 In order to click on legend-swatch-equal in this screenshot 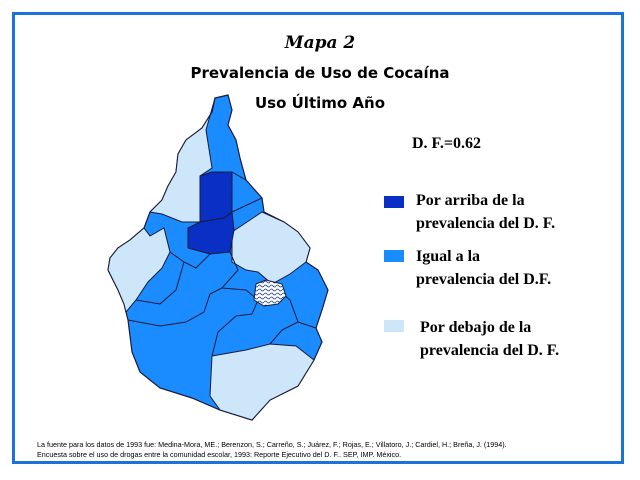, I will do `click(394, 256)`.